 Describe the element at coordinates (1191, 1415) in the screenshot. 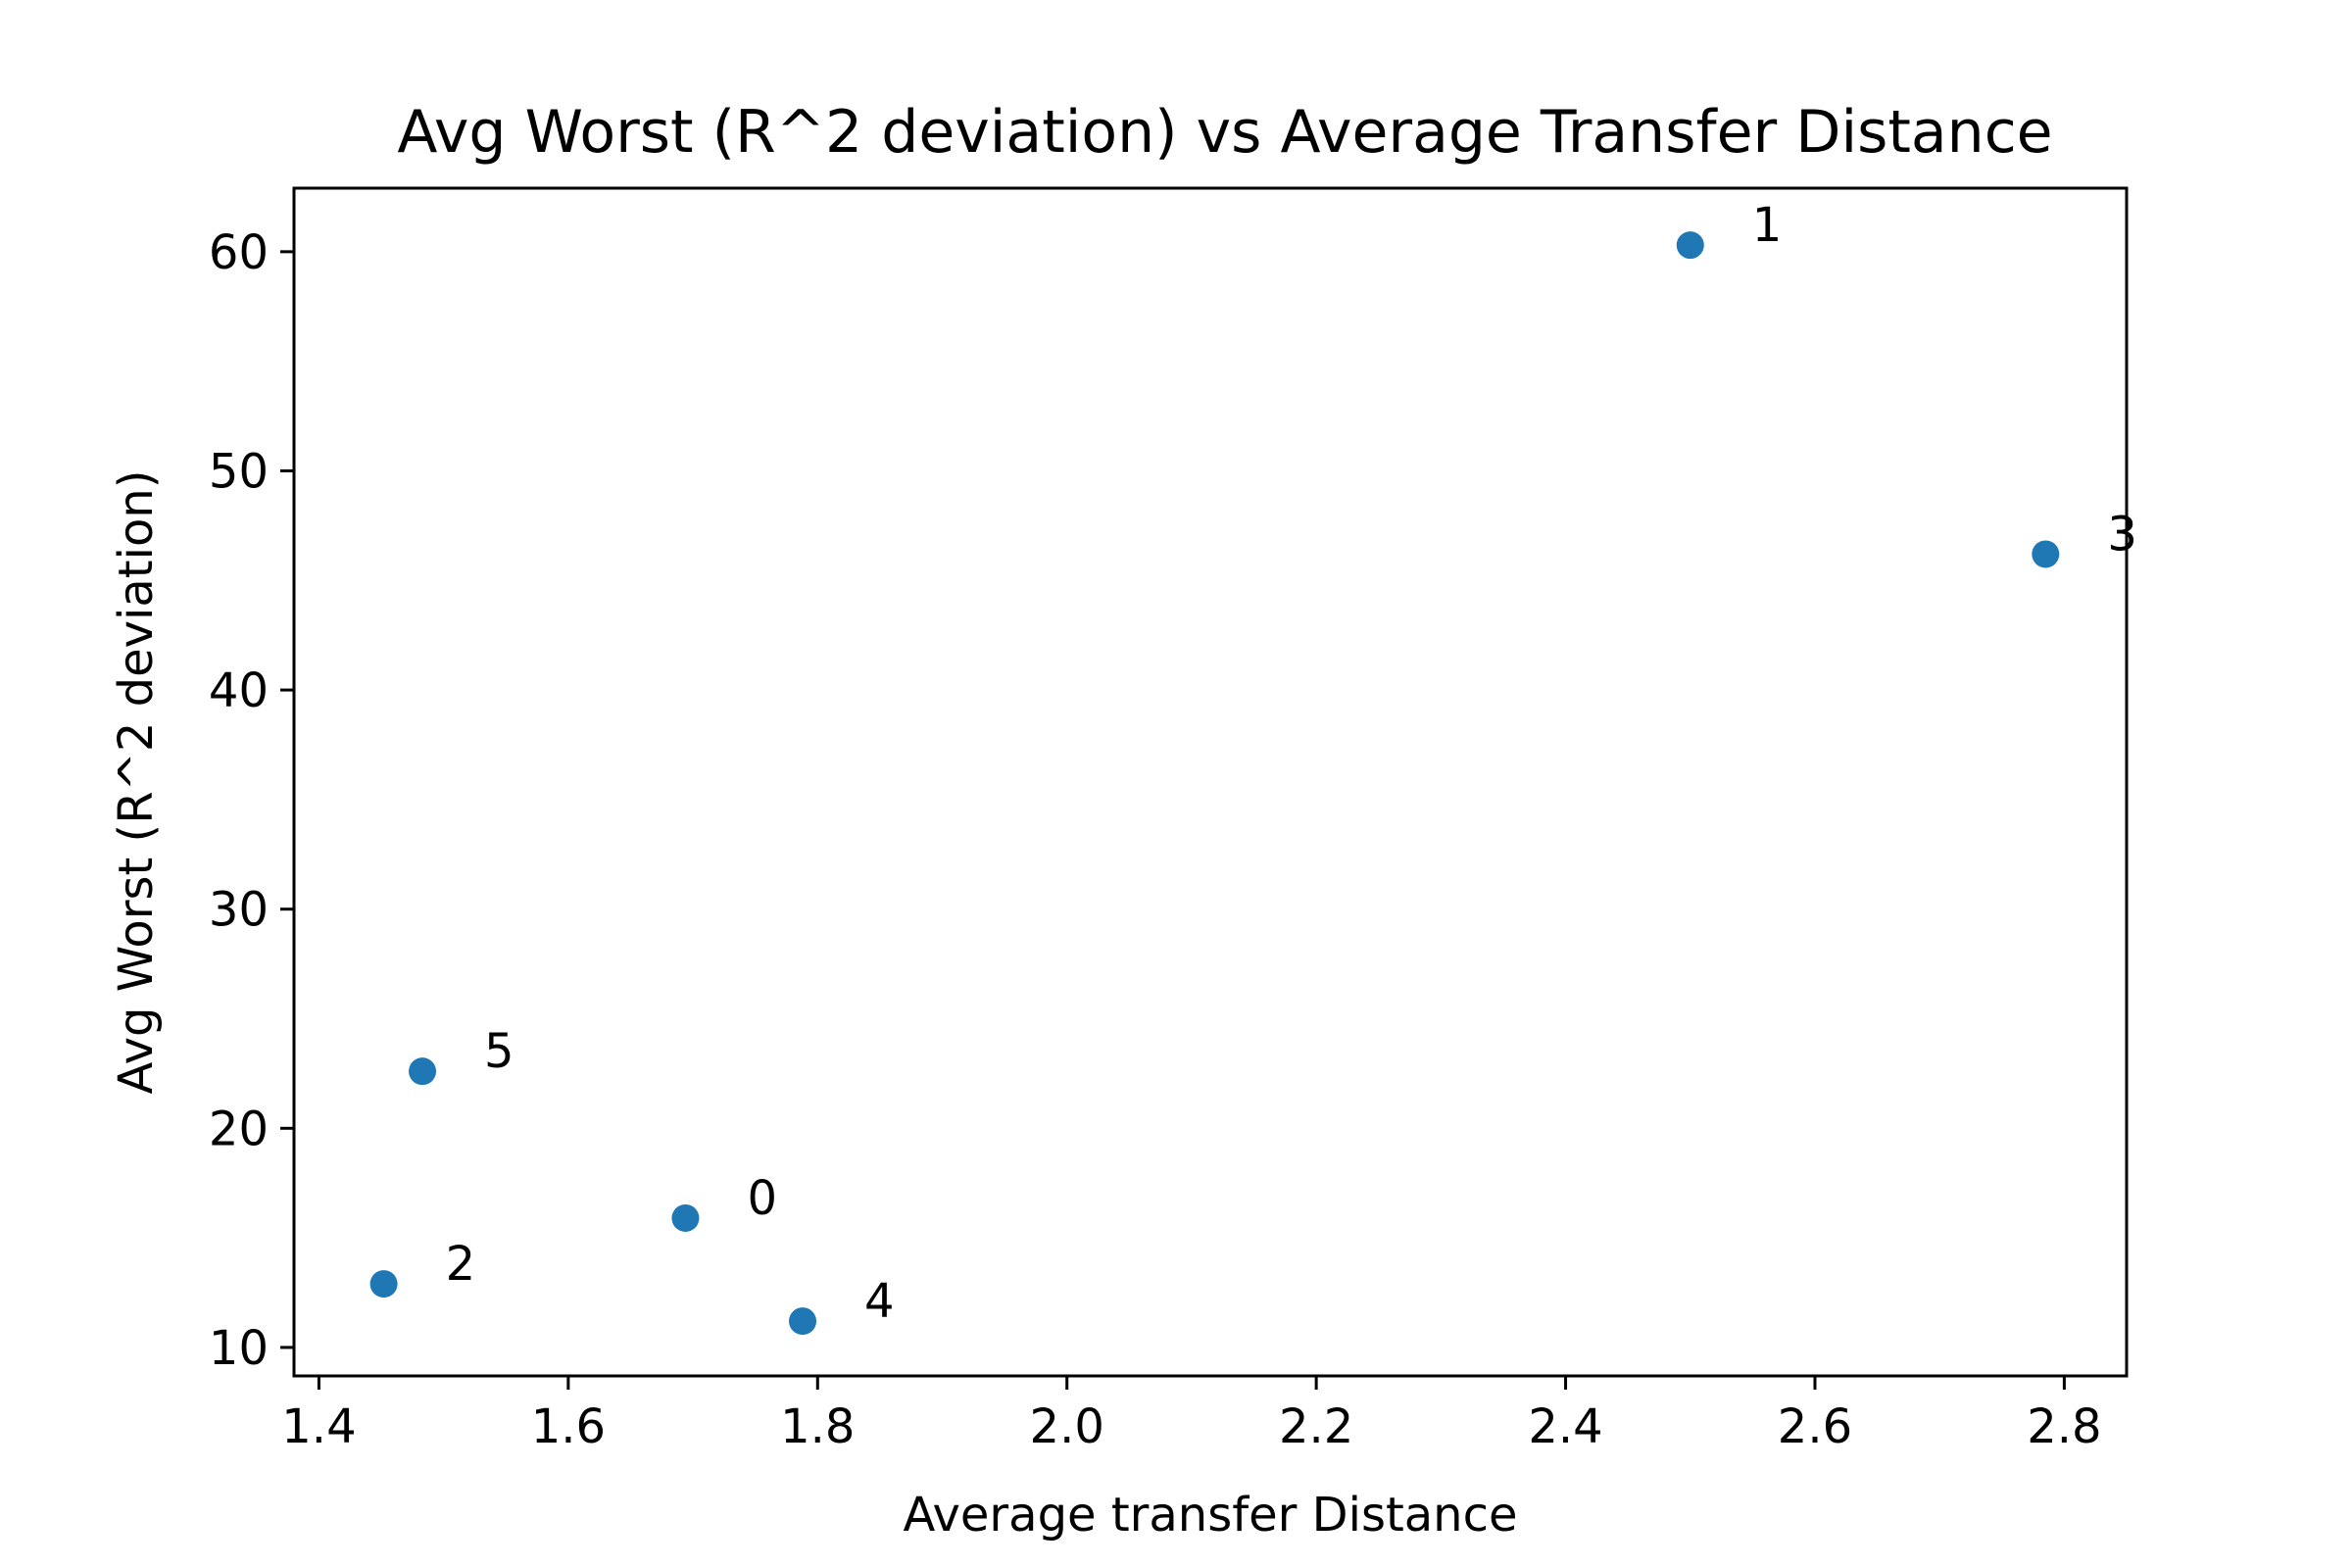

I see `x-axis: 1.4 1.6 1.8 2.0 2.2 2.4 2.6 2.8` at that location.